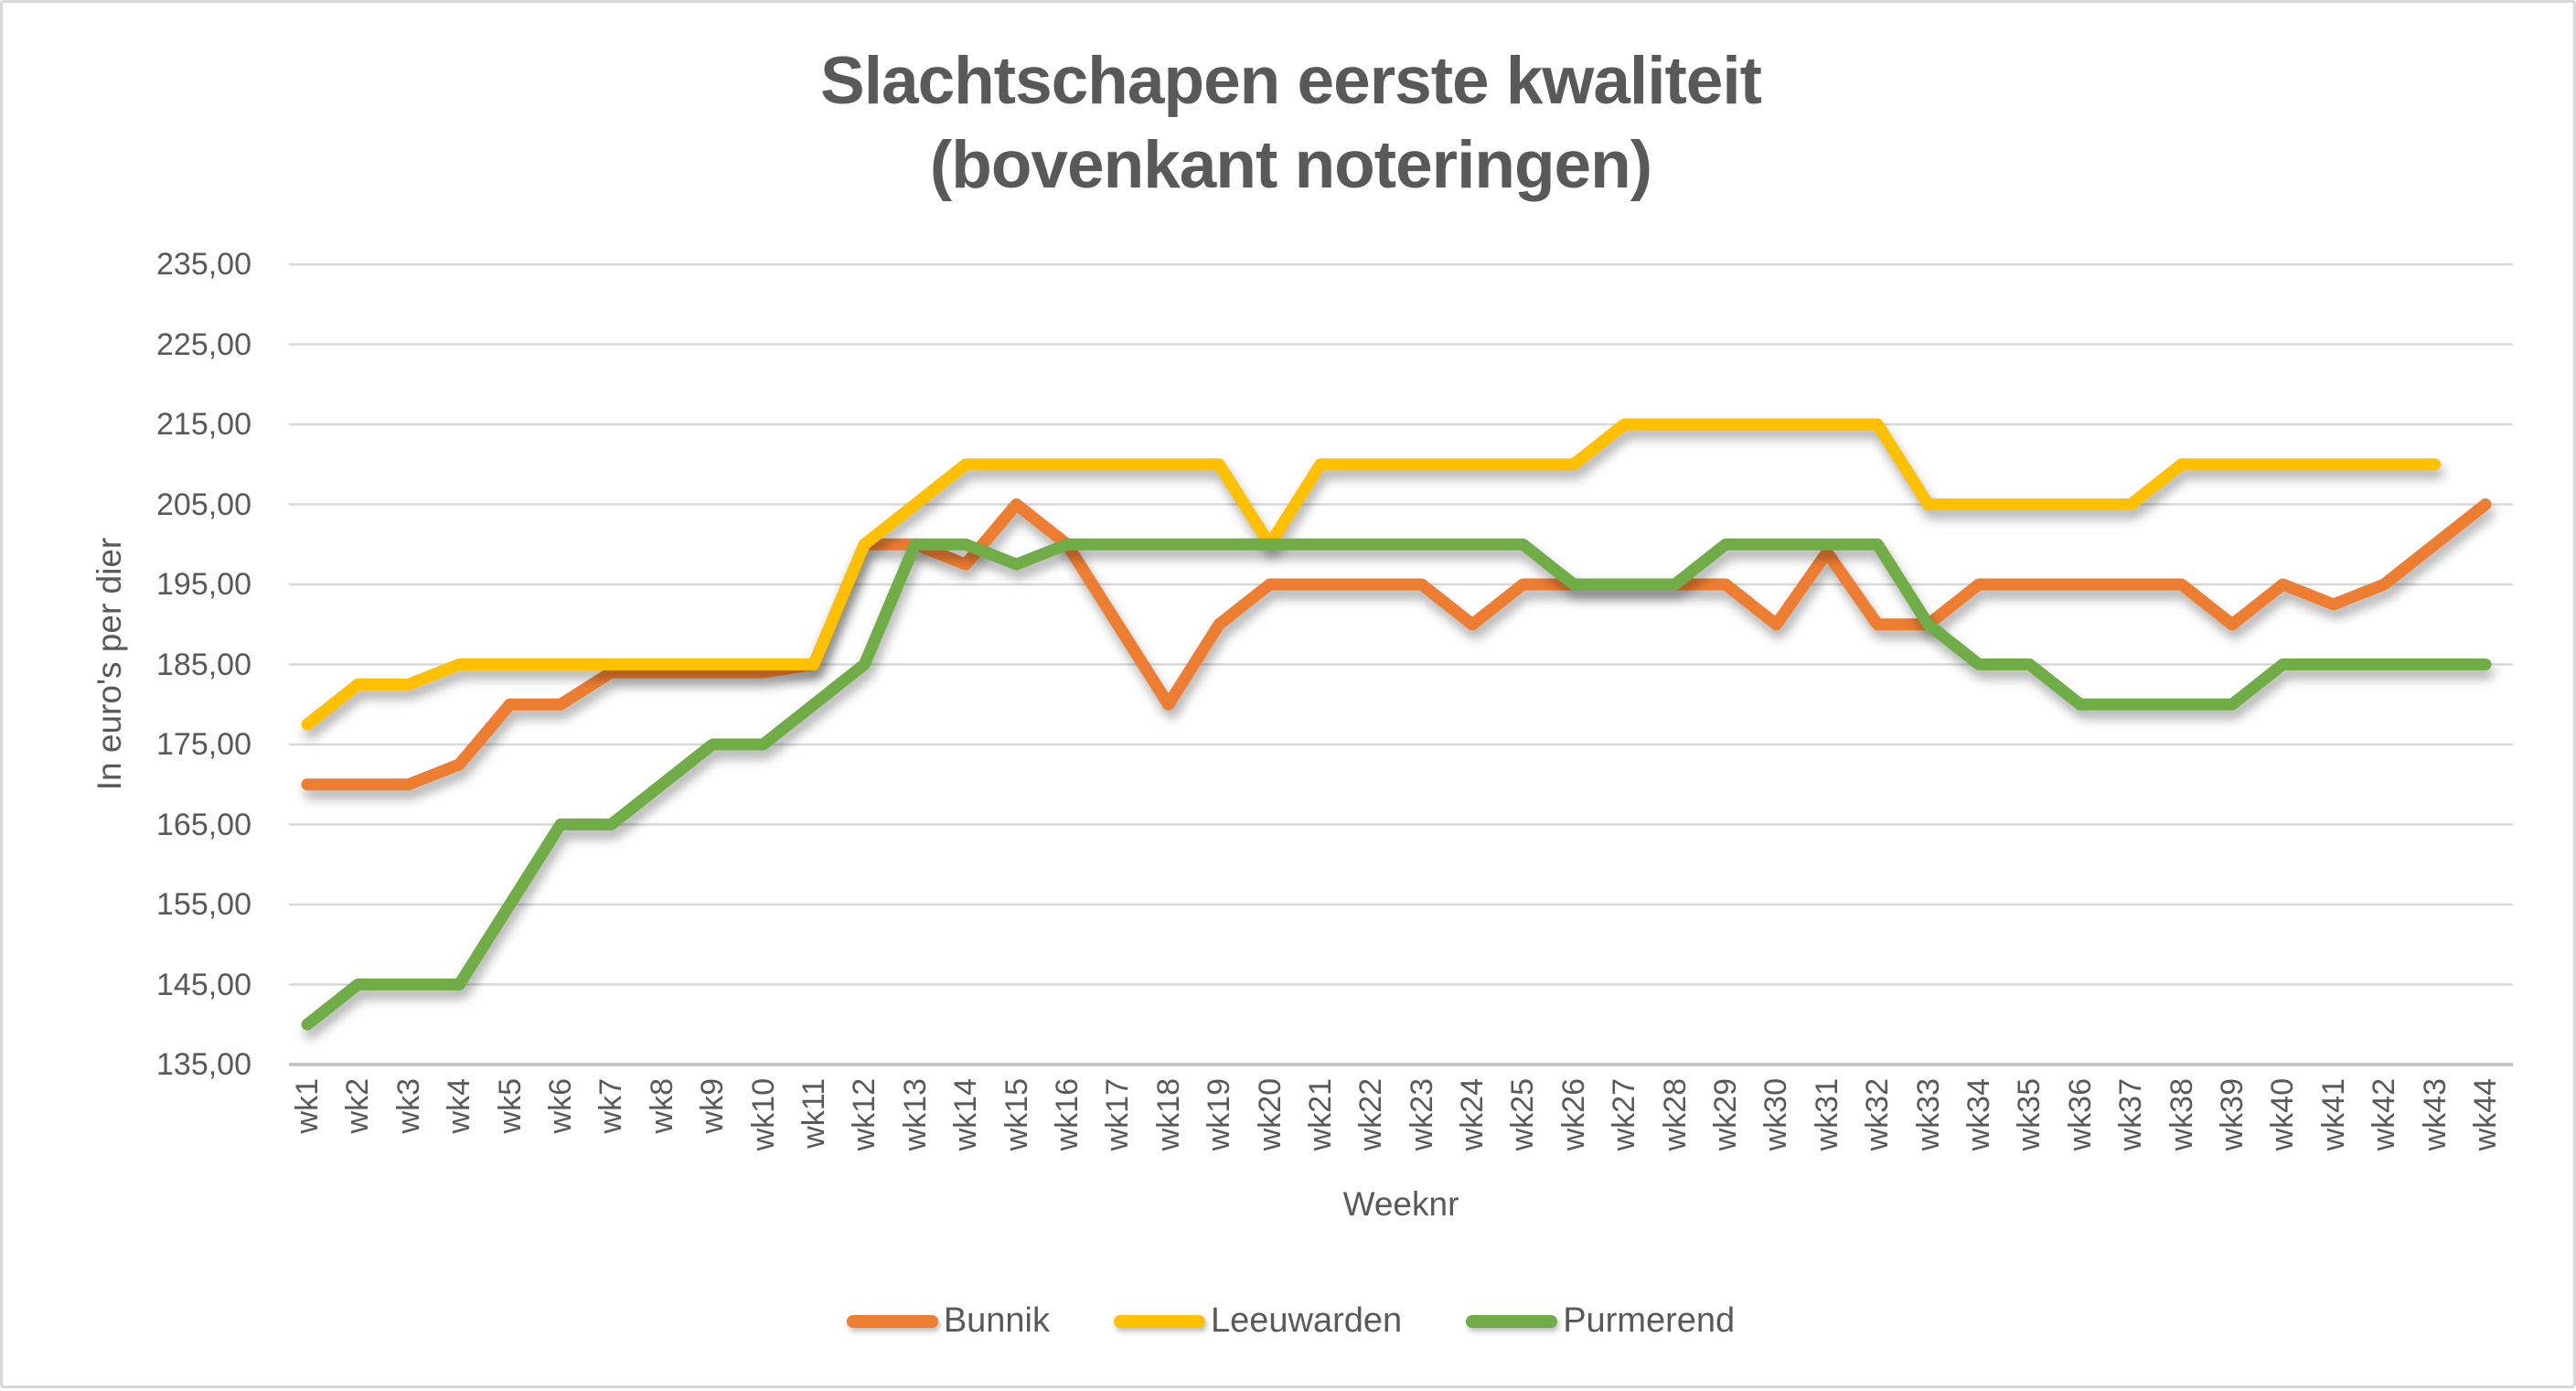 This screenshot has width=2576, height=1391. What do you see at coordinates (510, 1106) in the screenshot?
I see `x-tick-label: wk5` at bounding box center [510, 1106].